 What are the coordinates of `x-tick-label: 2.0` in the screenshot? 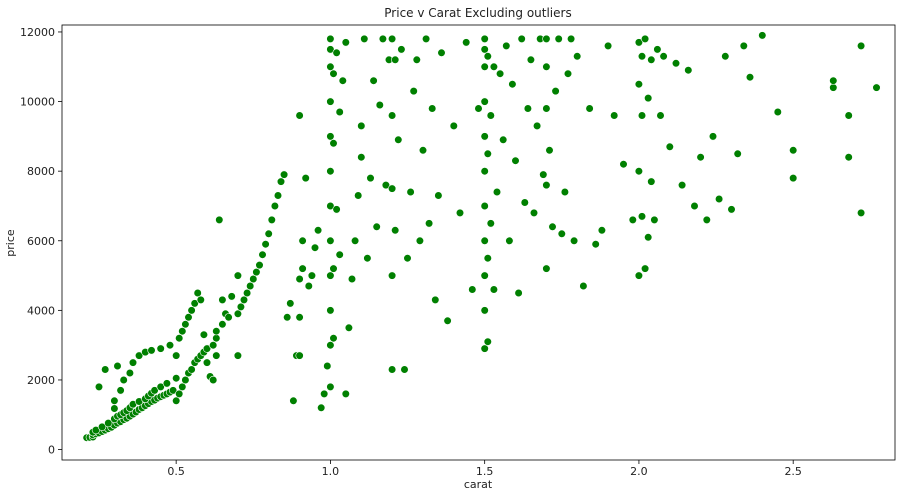 It's located at (639, 471).